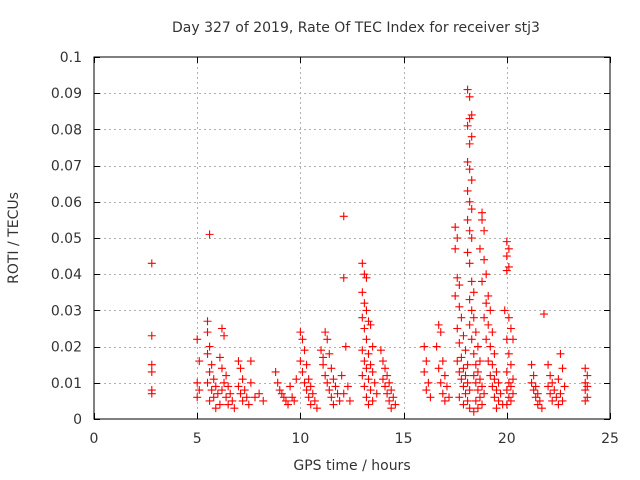  I want to click on x-tick-label: 20, so click(507, 439).